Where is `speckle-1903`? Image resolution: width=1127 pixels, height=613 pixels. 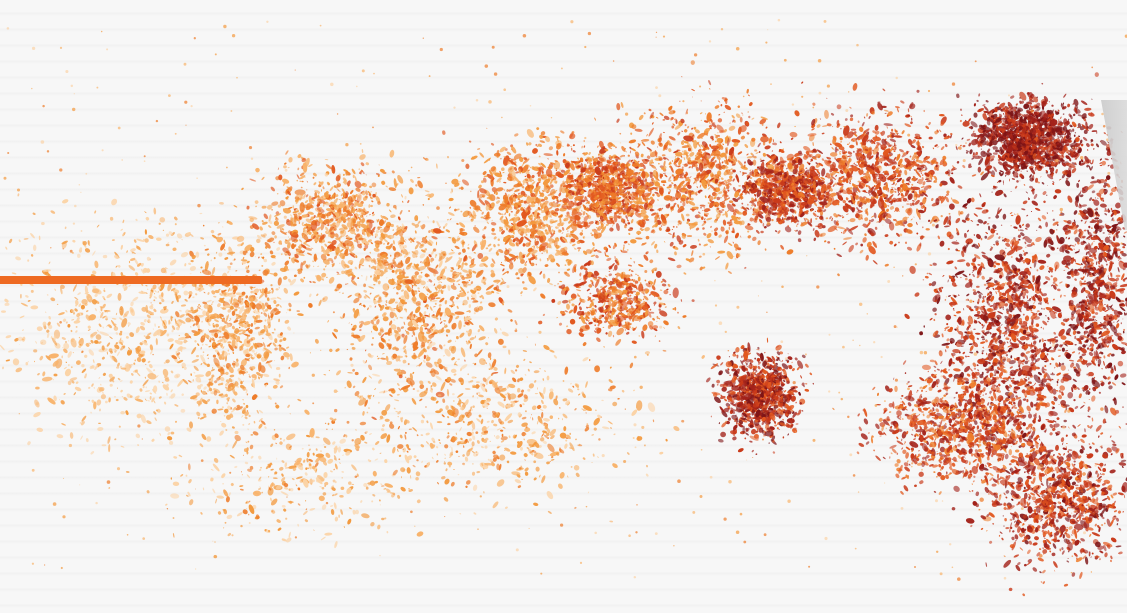
speckle-1903 is located at coordinates (313, 177).